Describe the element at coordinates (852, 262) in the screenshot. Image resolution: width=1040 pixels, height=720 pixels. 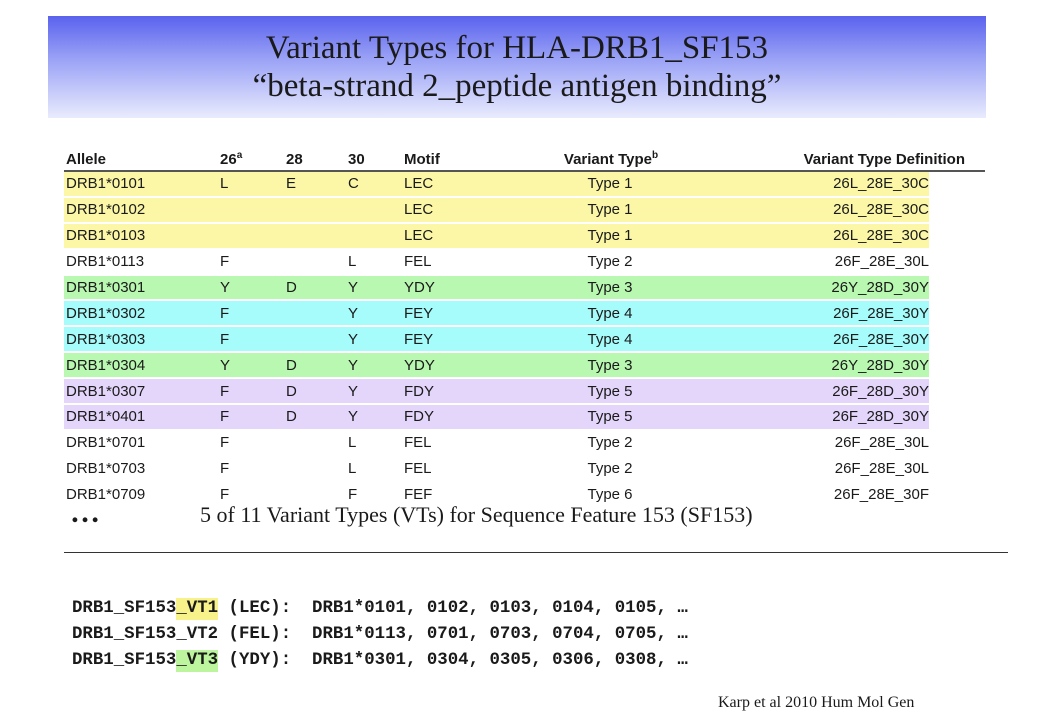
I see `cell-variant-type-definition: 26F_28E_30L` at that location.